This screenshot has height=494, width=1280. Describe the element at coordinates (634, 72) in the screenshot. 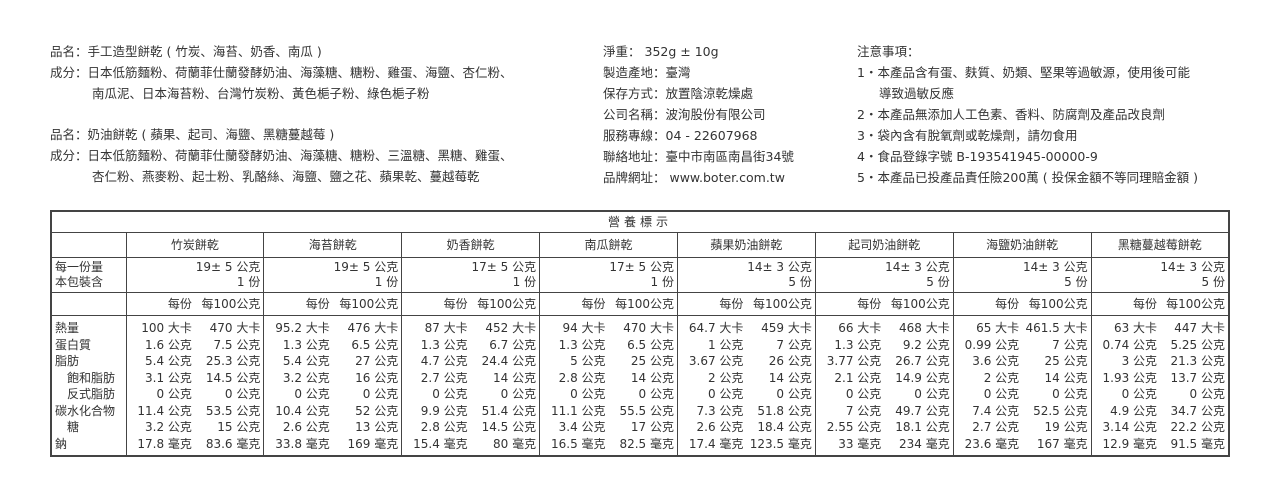

I see `info-label: 製造產地：` at that location.